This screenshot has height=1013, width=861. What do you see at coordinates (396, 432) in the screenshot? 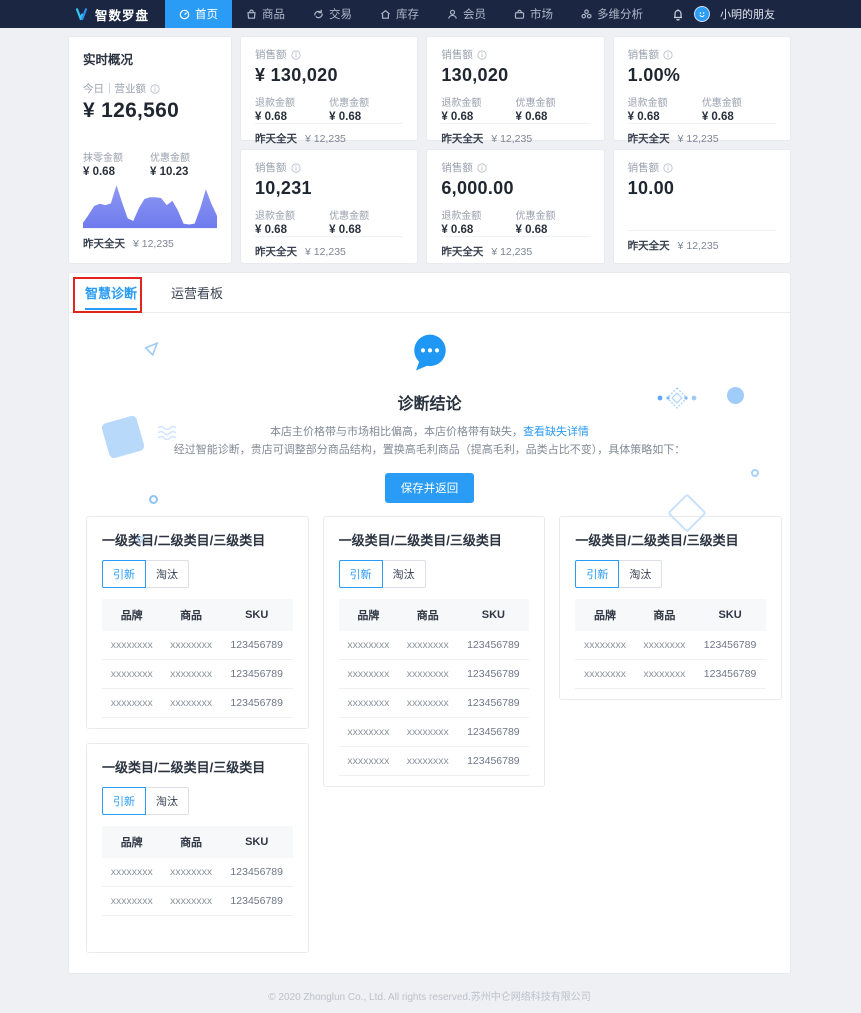
I see `diagnosis-line1: 本店主价格带与市场相比偏高，本店价格带有缺失，` at bounding box center [396, 432].